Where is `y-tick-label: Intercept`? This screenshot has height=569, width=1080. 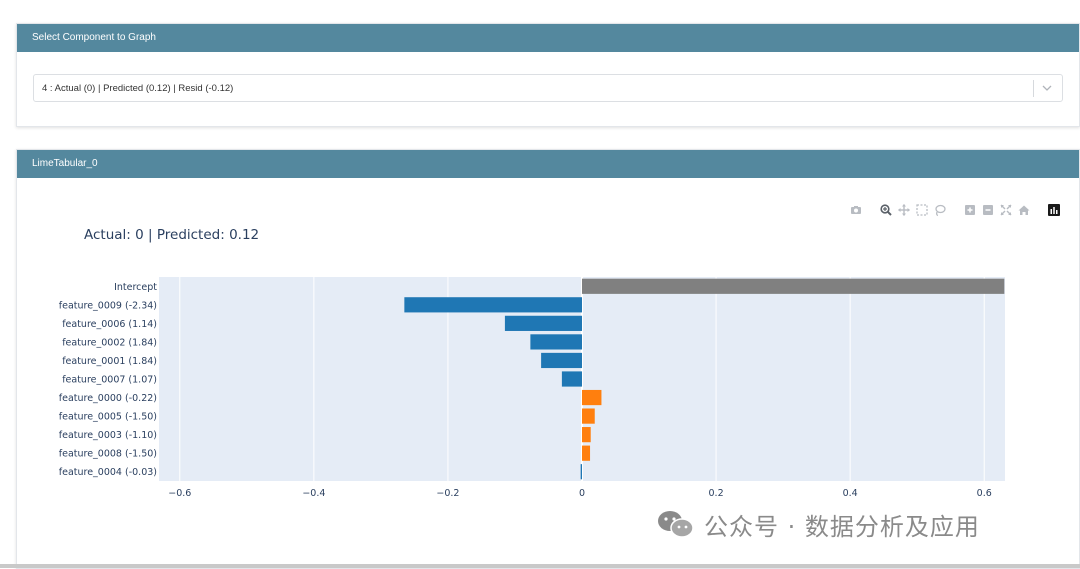 y-tick-label: Intercept is located at coordinates (135, 287).